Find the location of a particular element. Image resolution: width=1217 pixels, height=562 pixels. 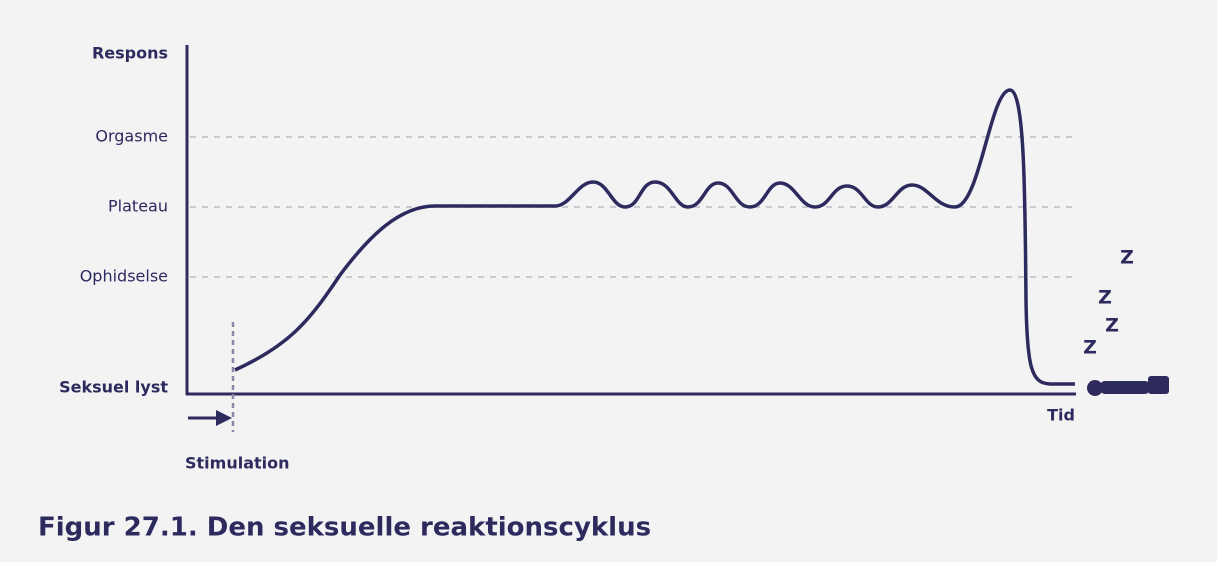

level-label: Ophidselse is located at coordinates (124, 276).